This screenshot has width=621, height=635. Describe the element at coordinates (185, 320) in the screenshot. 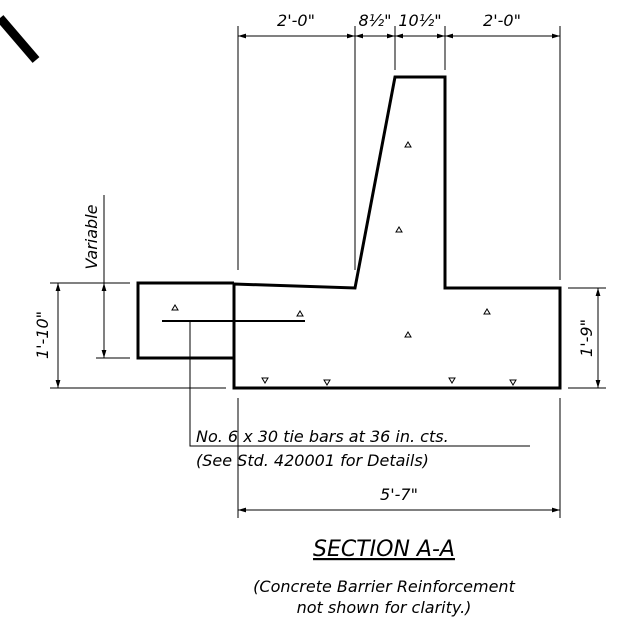

I see `slab` at that location.